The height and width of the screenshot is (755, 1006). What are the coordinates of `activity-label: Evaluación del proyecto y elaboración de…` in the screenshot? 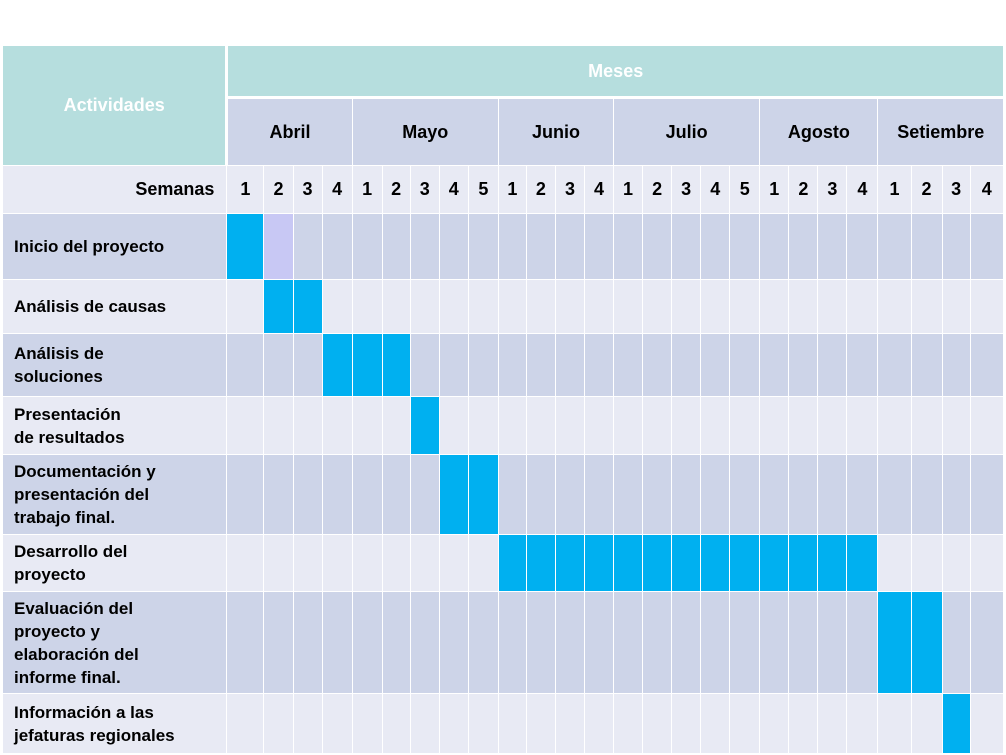 It's located at (114, 642).